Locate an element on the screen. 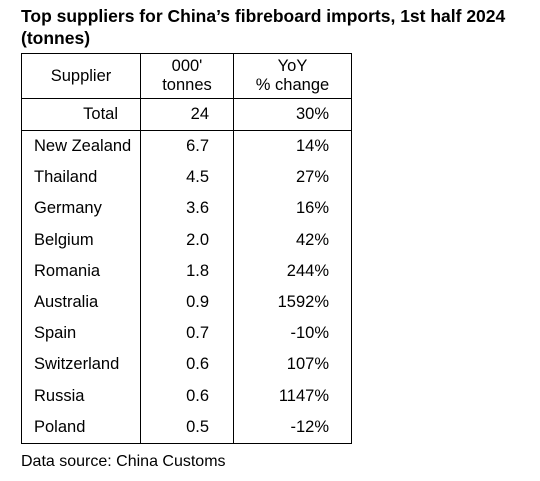  change-header-line1: YoY is located at coordinates (292, 66).